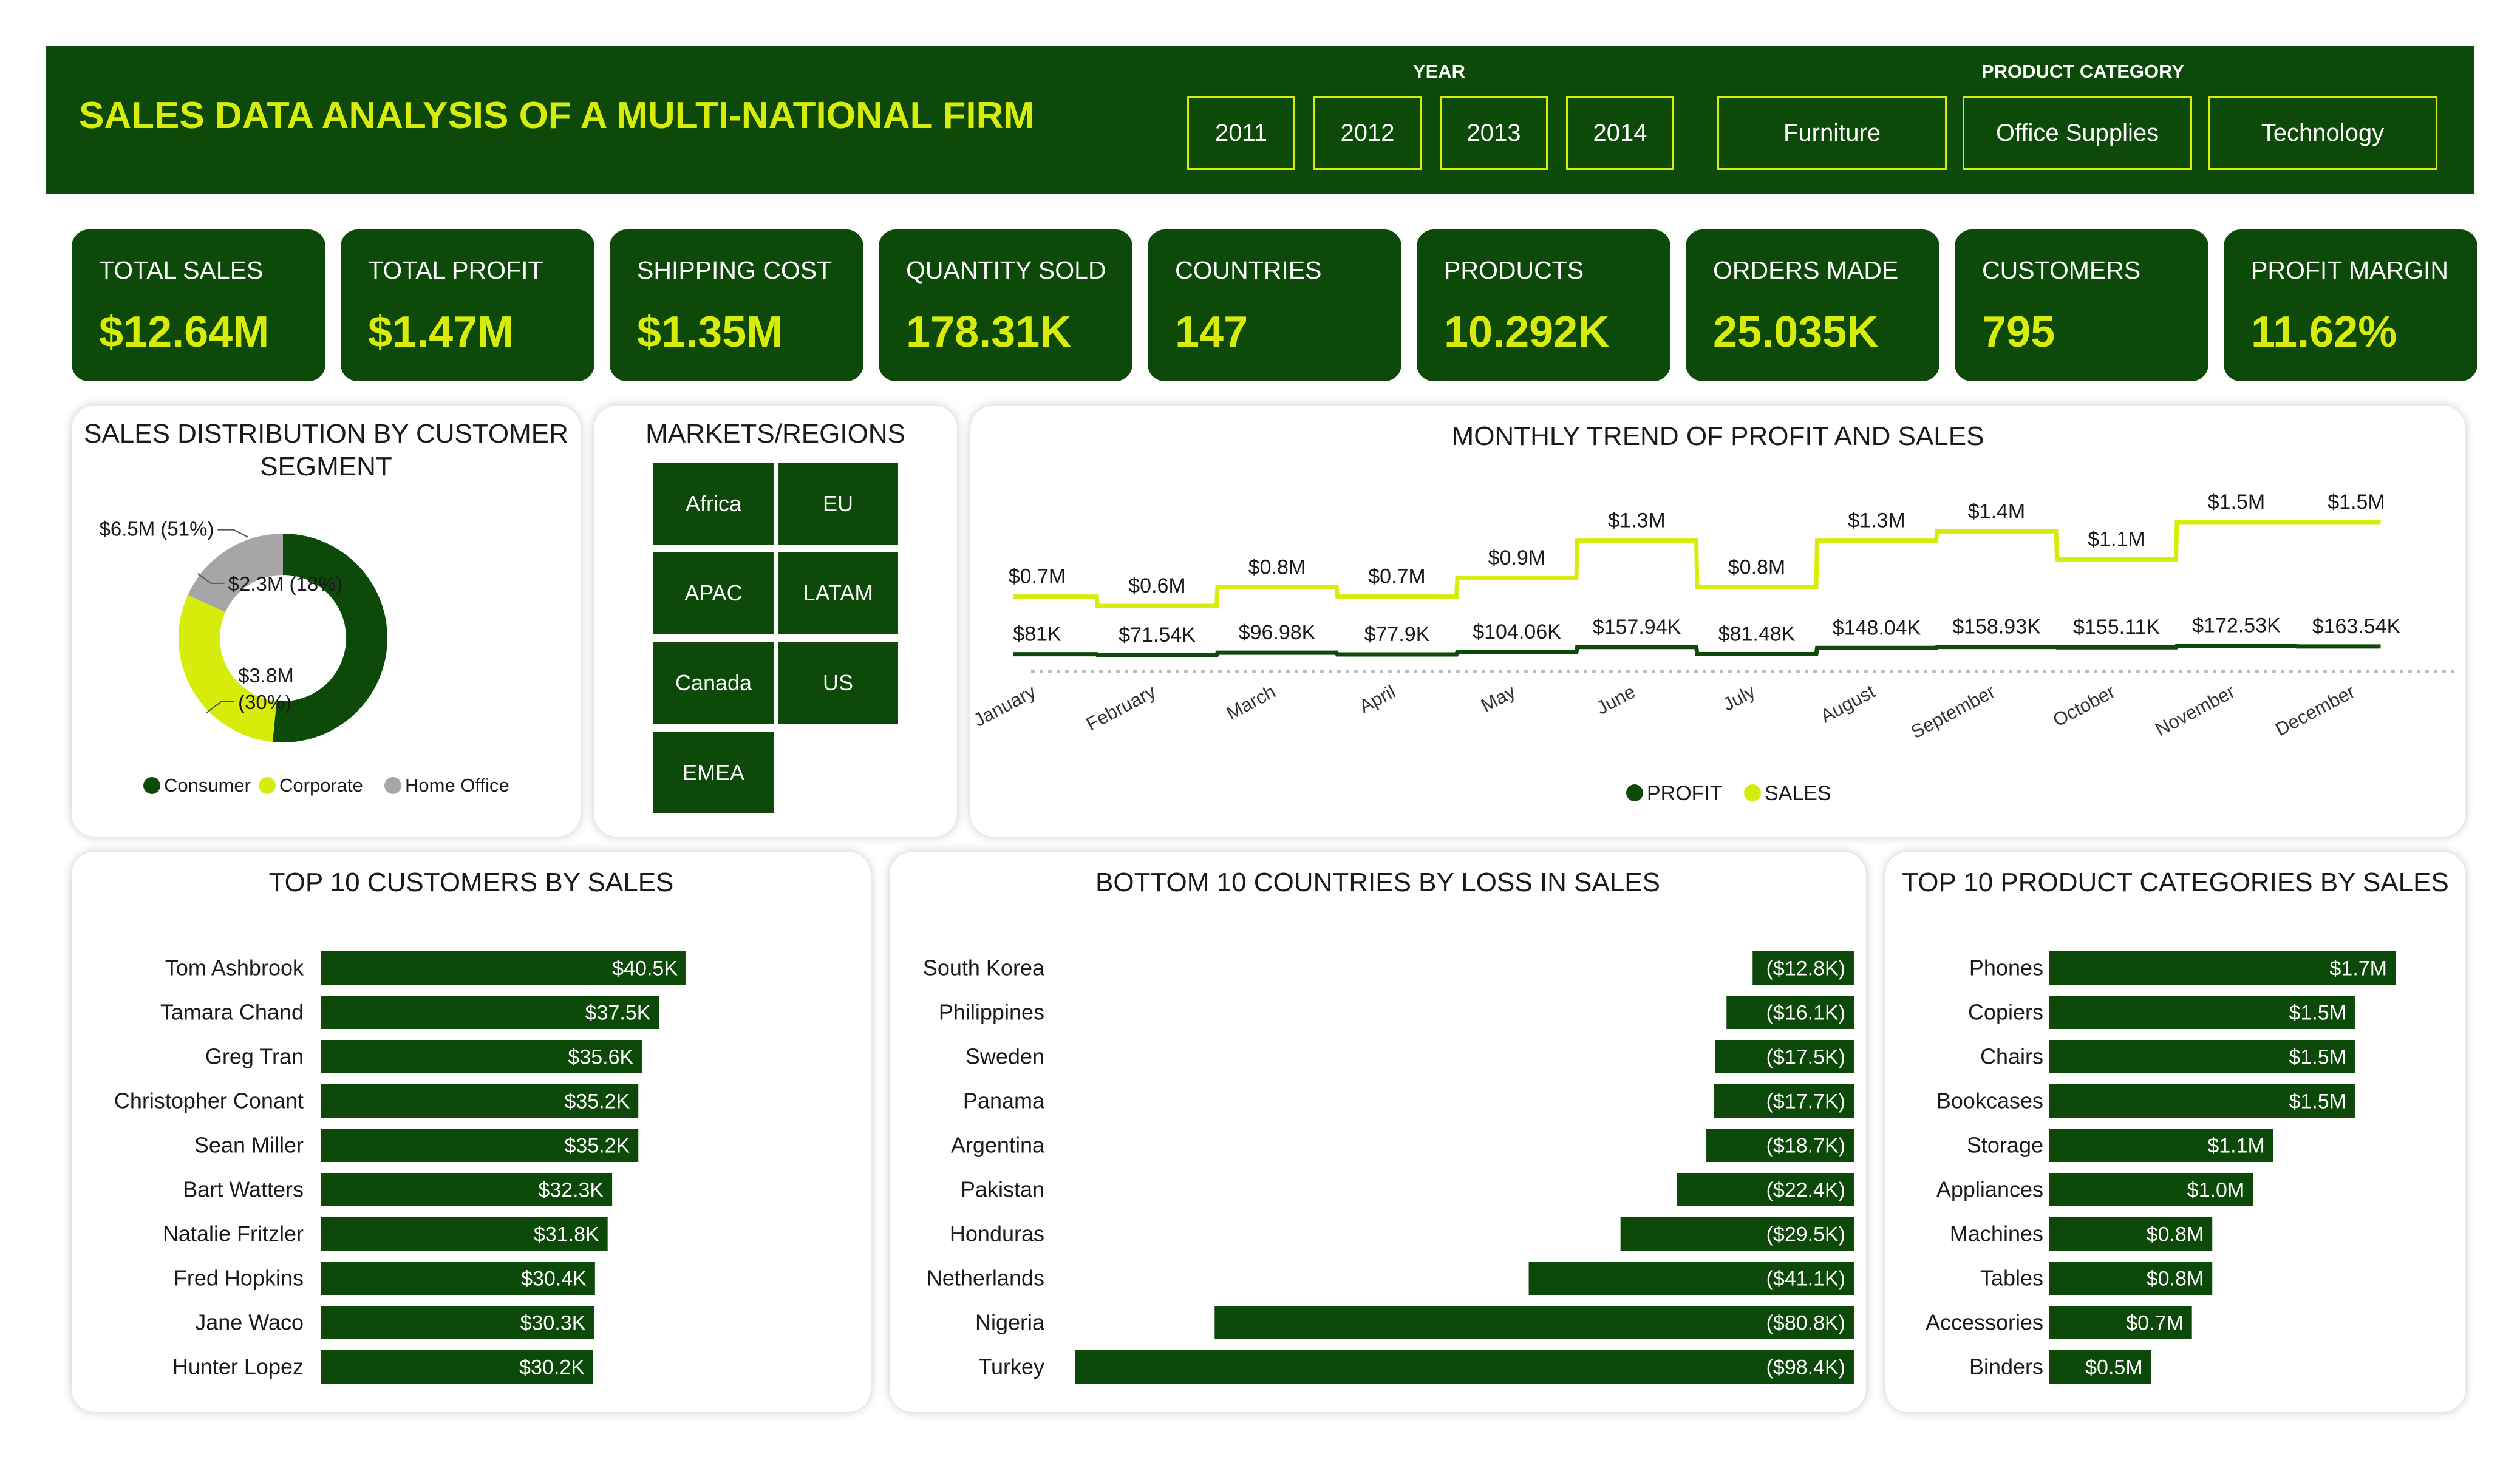 The width and height of the screenshot is (2520, 1457). What do you see at coordinates (1620, 133) in the screenshot?
I see `year-button-2014: 2014` at bounding box center [1620, 133].